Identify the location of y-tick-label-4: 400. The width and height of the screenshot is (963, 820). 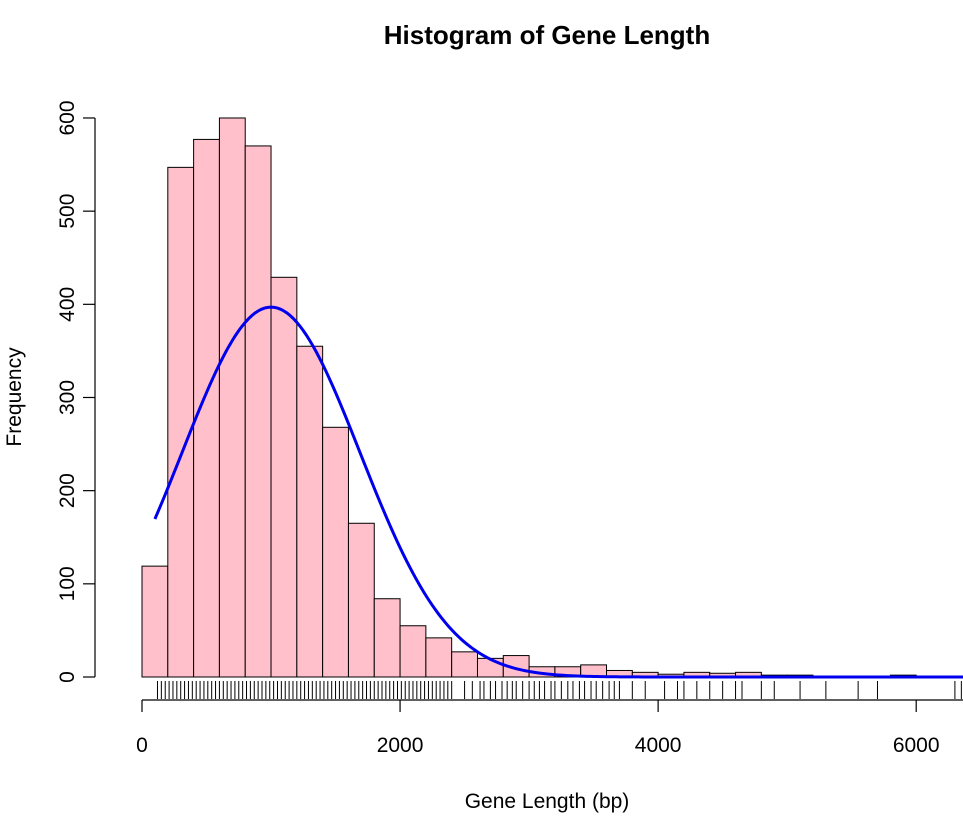
(67, 304).